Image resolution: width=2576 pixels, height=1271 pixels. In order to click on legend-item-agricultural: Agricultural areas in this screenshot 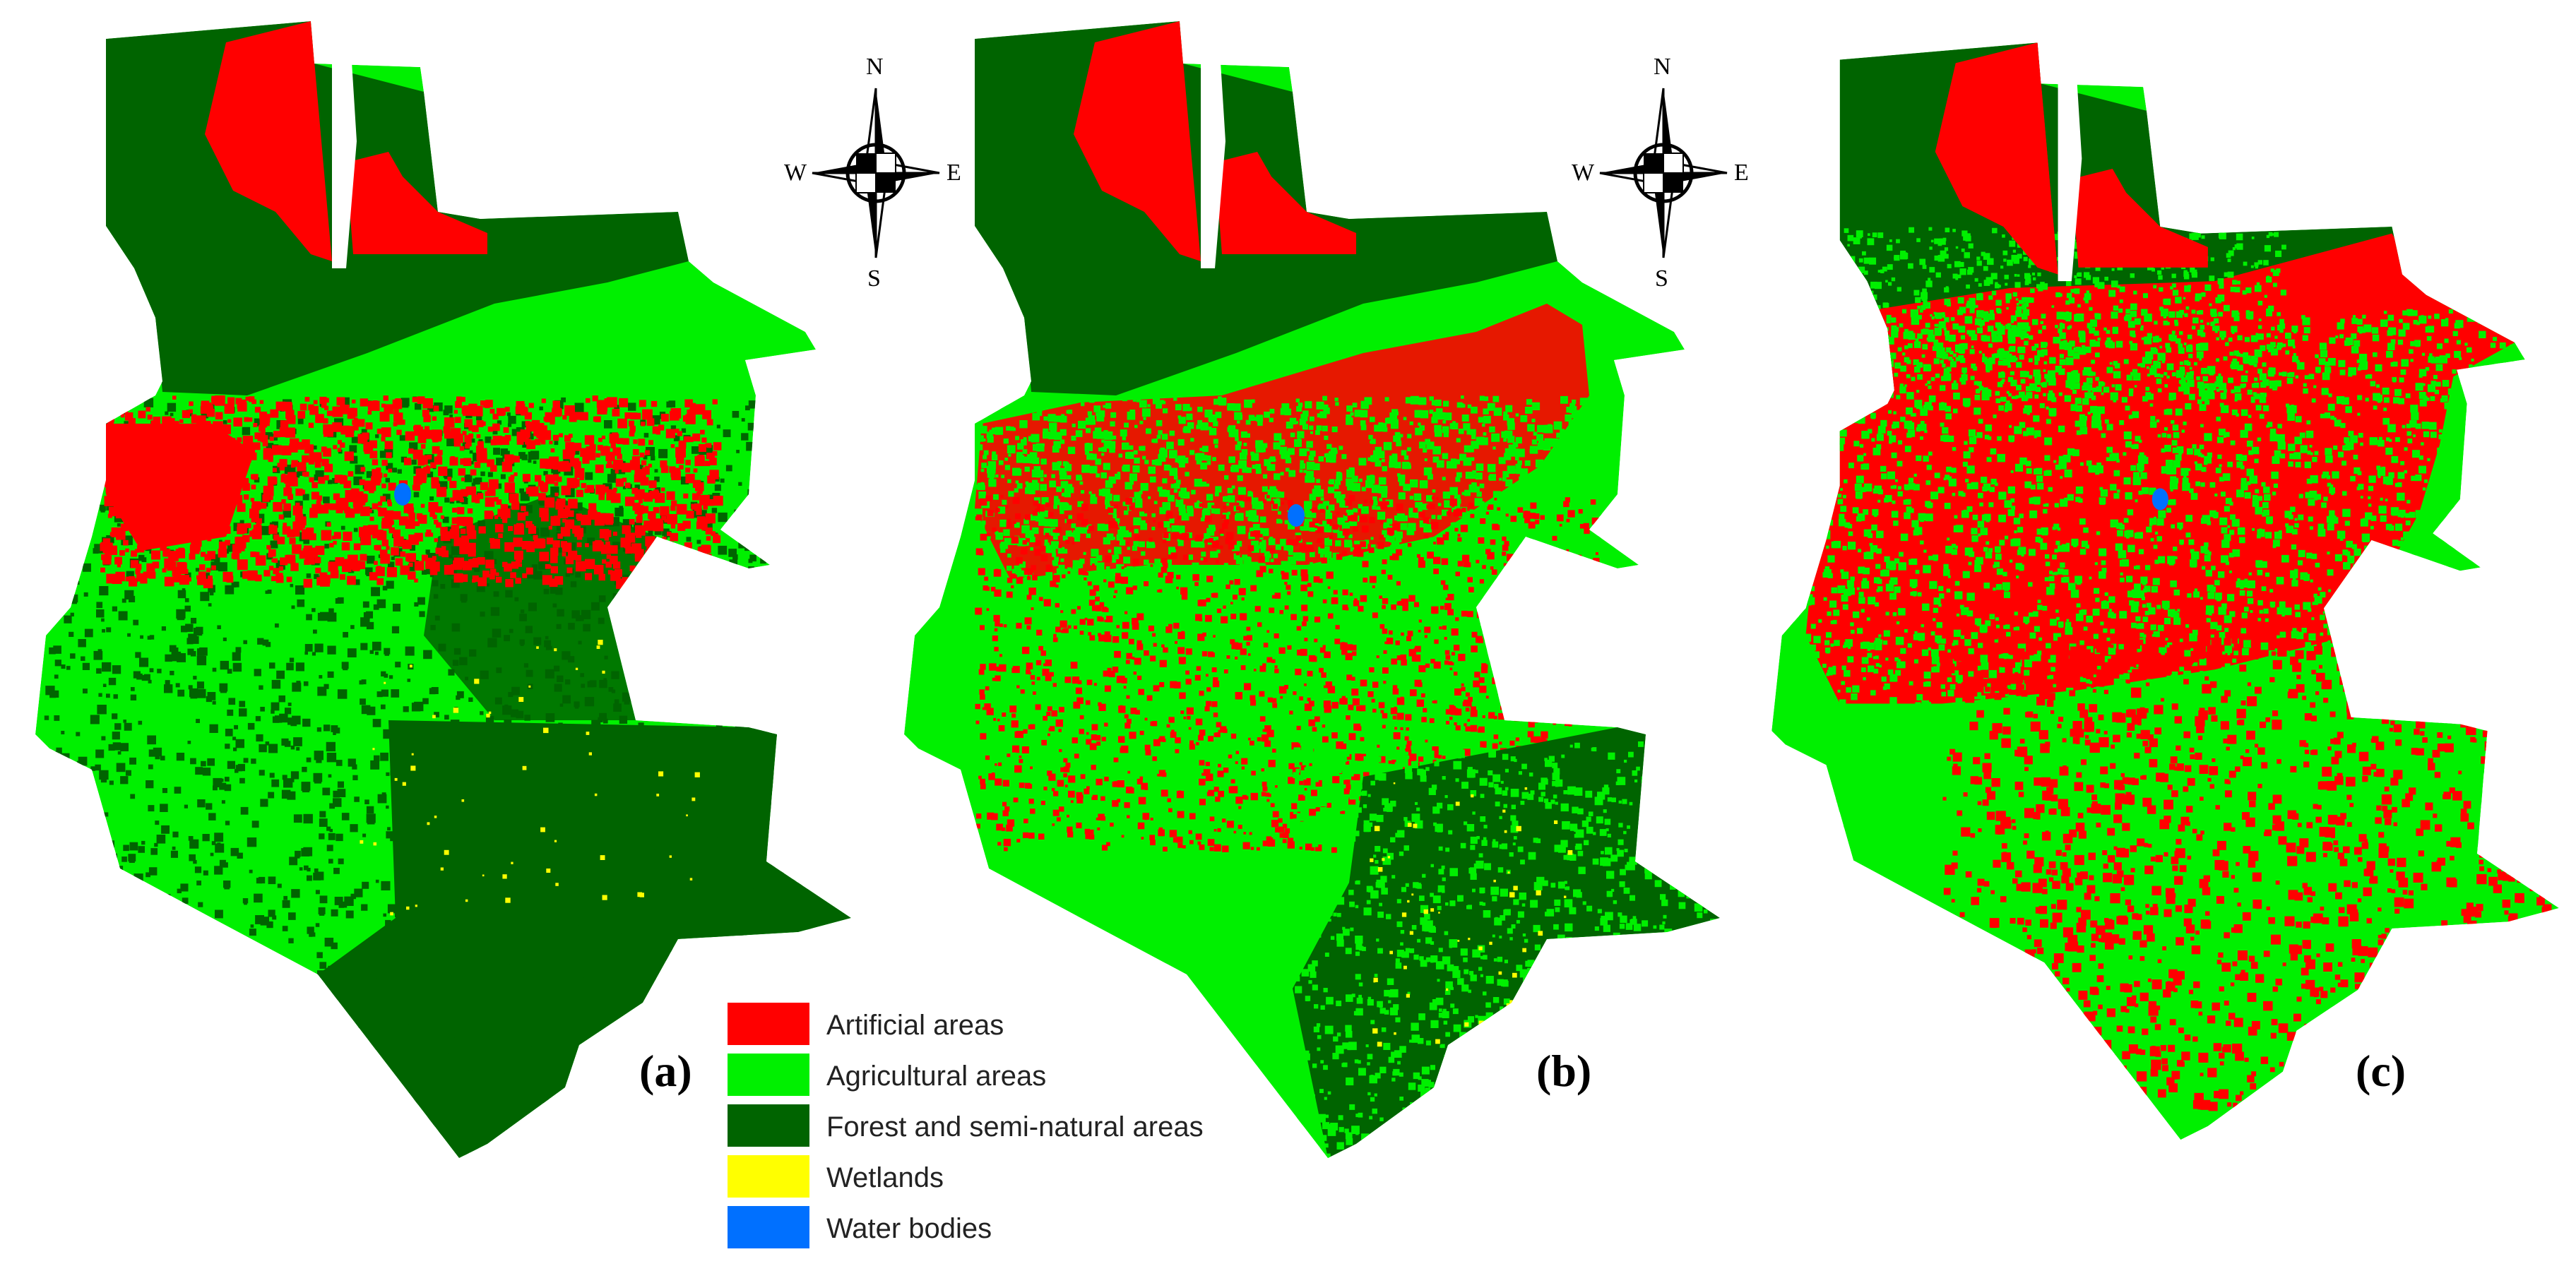, I will do `click(1116, 1076)`.